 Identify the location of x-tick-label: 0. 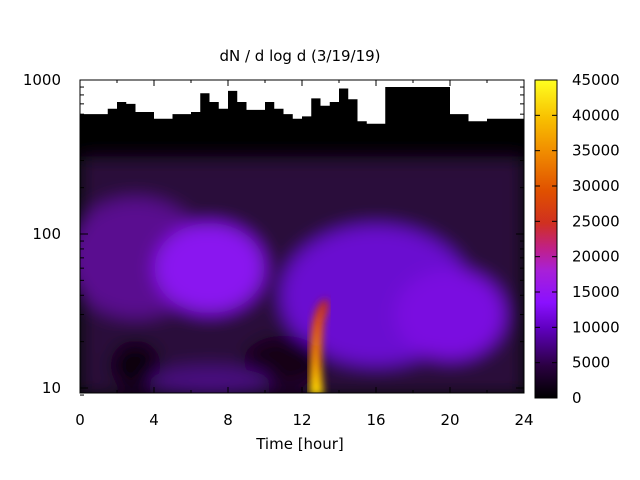
(80, 420).